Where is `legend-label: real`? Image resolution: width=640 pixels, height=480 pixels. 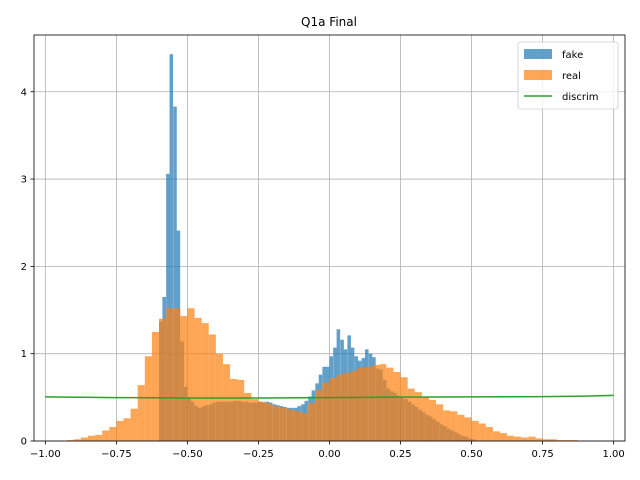 legend-label: real is located at coordinates (571, 76).